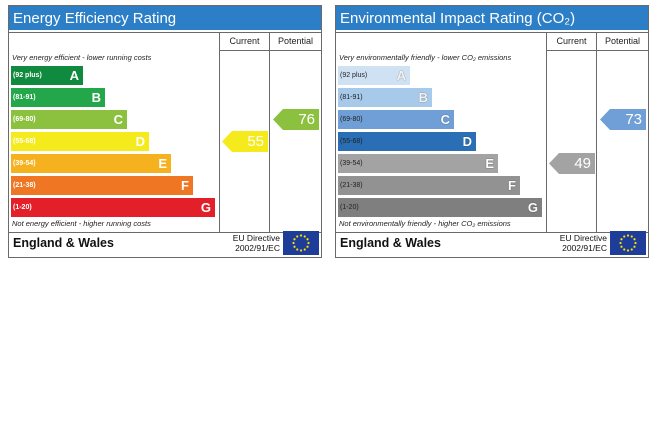 The width and height of the screenshot is (656, 430). I want to click on current-rating-arrow: 55, so click(245, 141).